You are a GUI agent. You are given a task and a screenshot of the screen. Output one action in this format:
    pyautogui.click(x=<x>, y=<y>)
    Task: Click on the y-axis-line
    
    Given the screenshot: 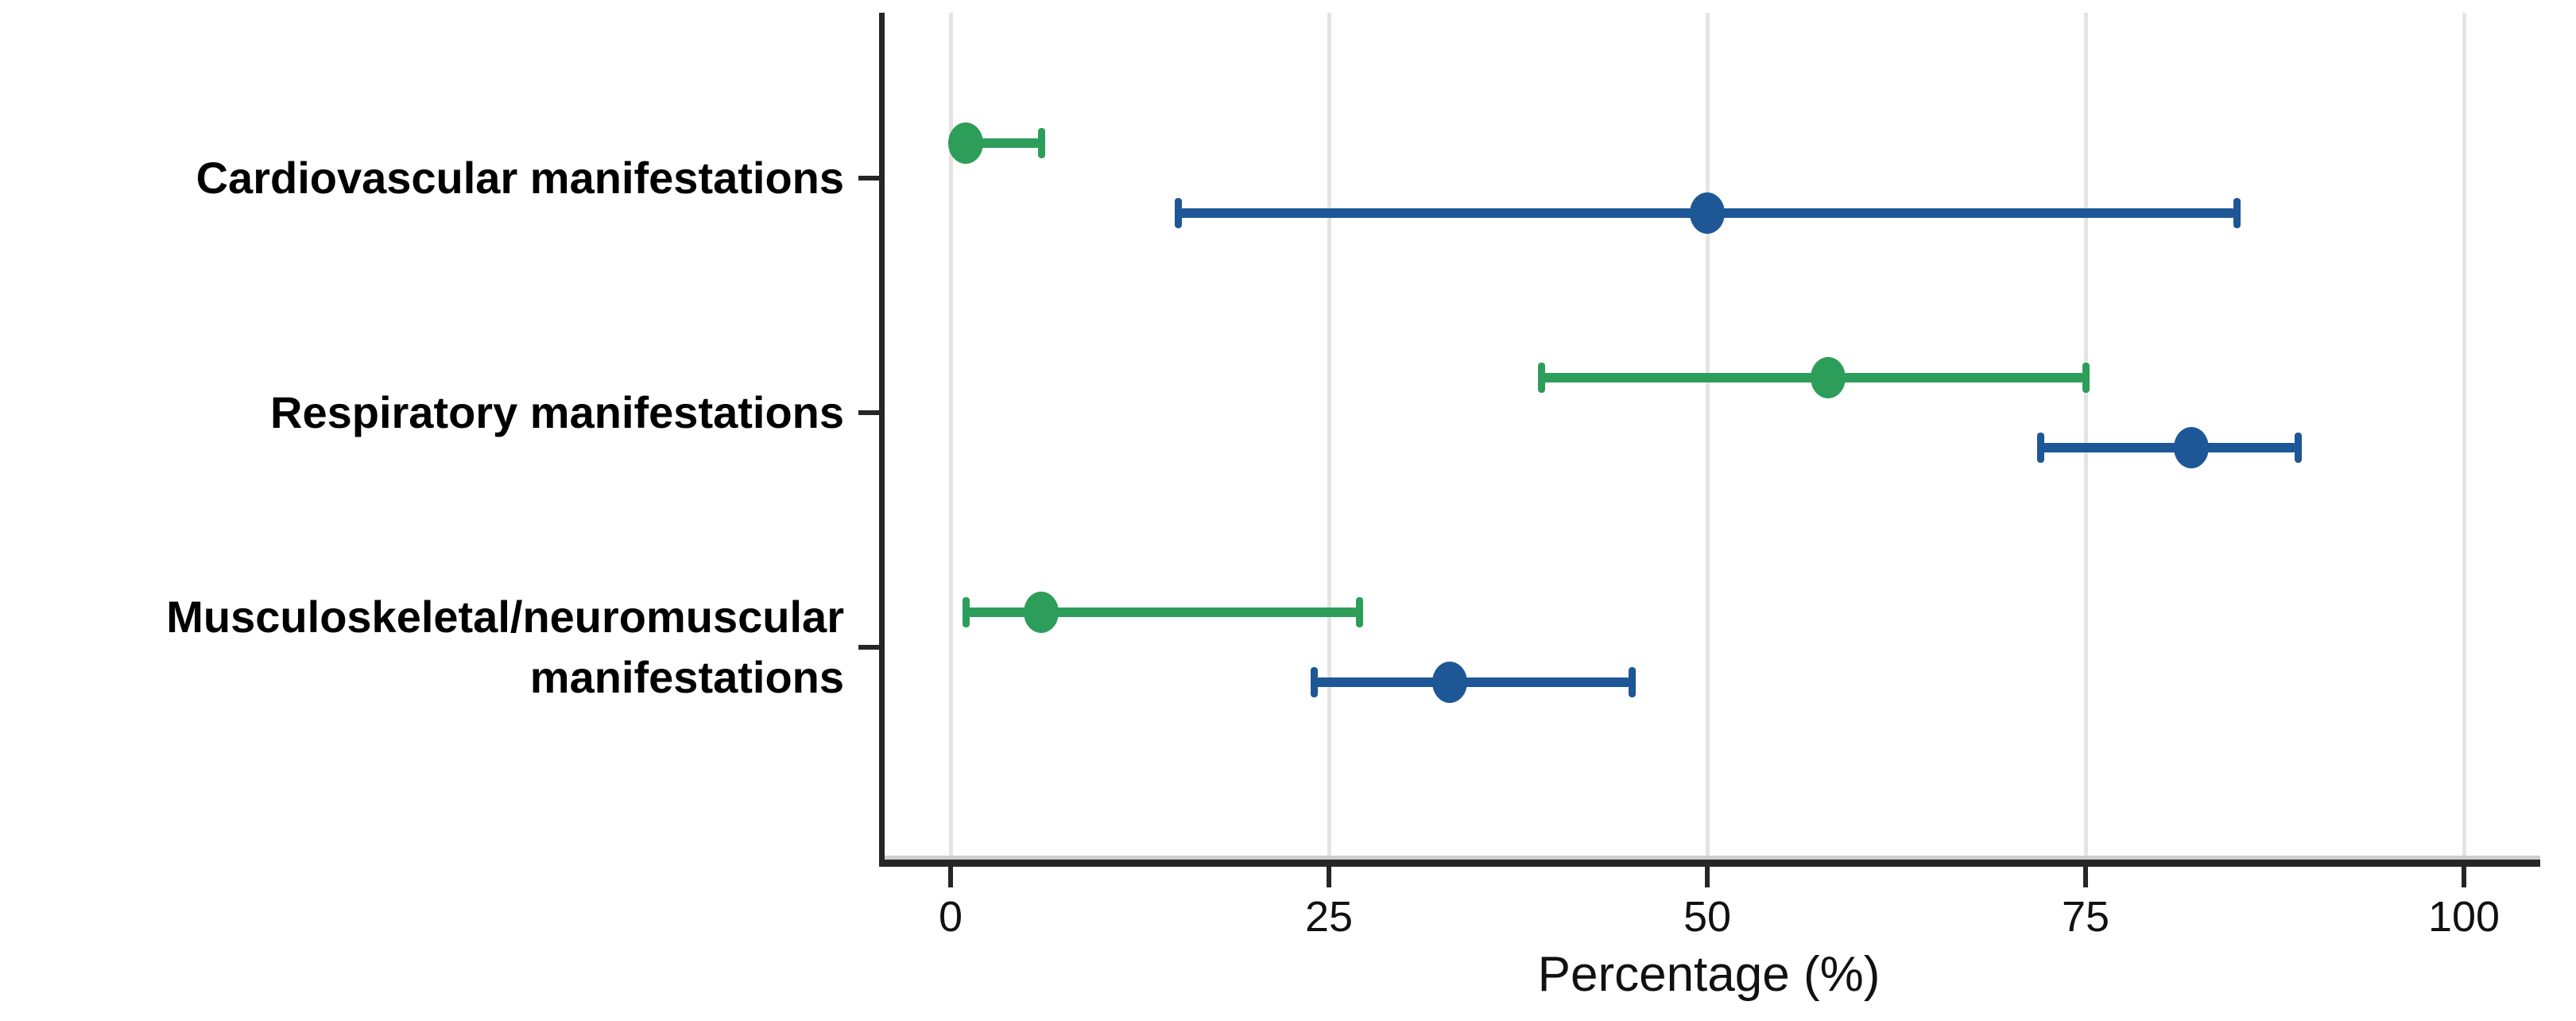 What is the action you would take?
    pyautogui.click(x=882, y=440)
    